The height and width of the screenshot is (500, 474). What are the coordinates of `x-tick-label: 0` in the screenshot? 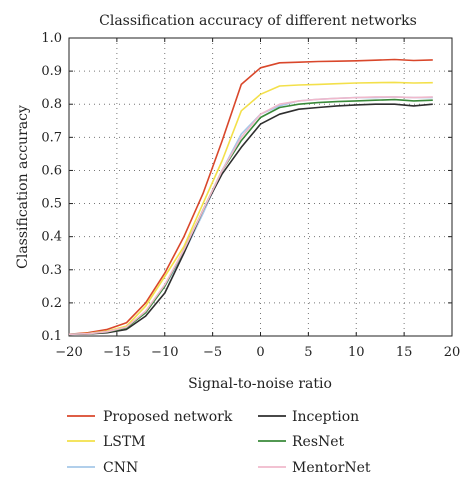 It's located at (260, 352).